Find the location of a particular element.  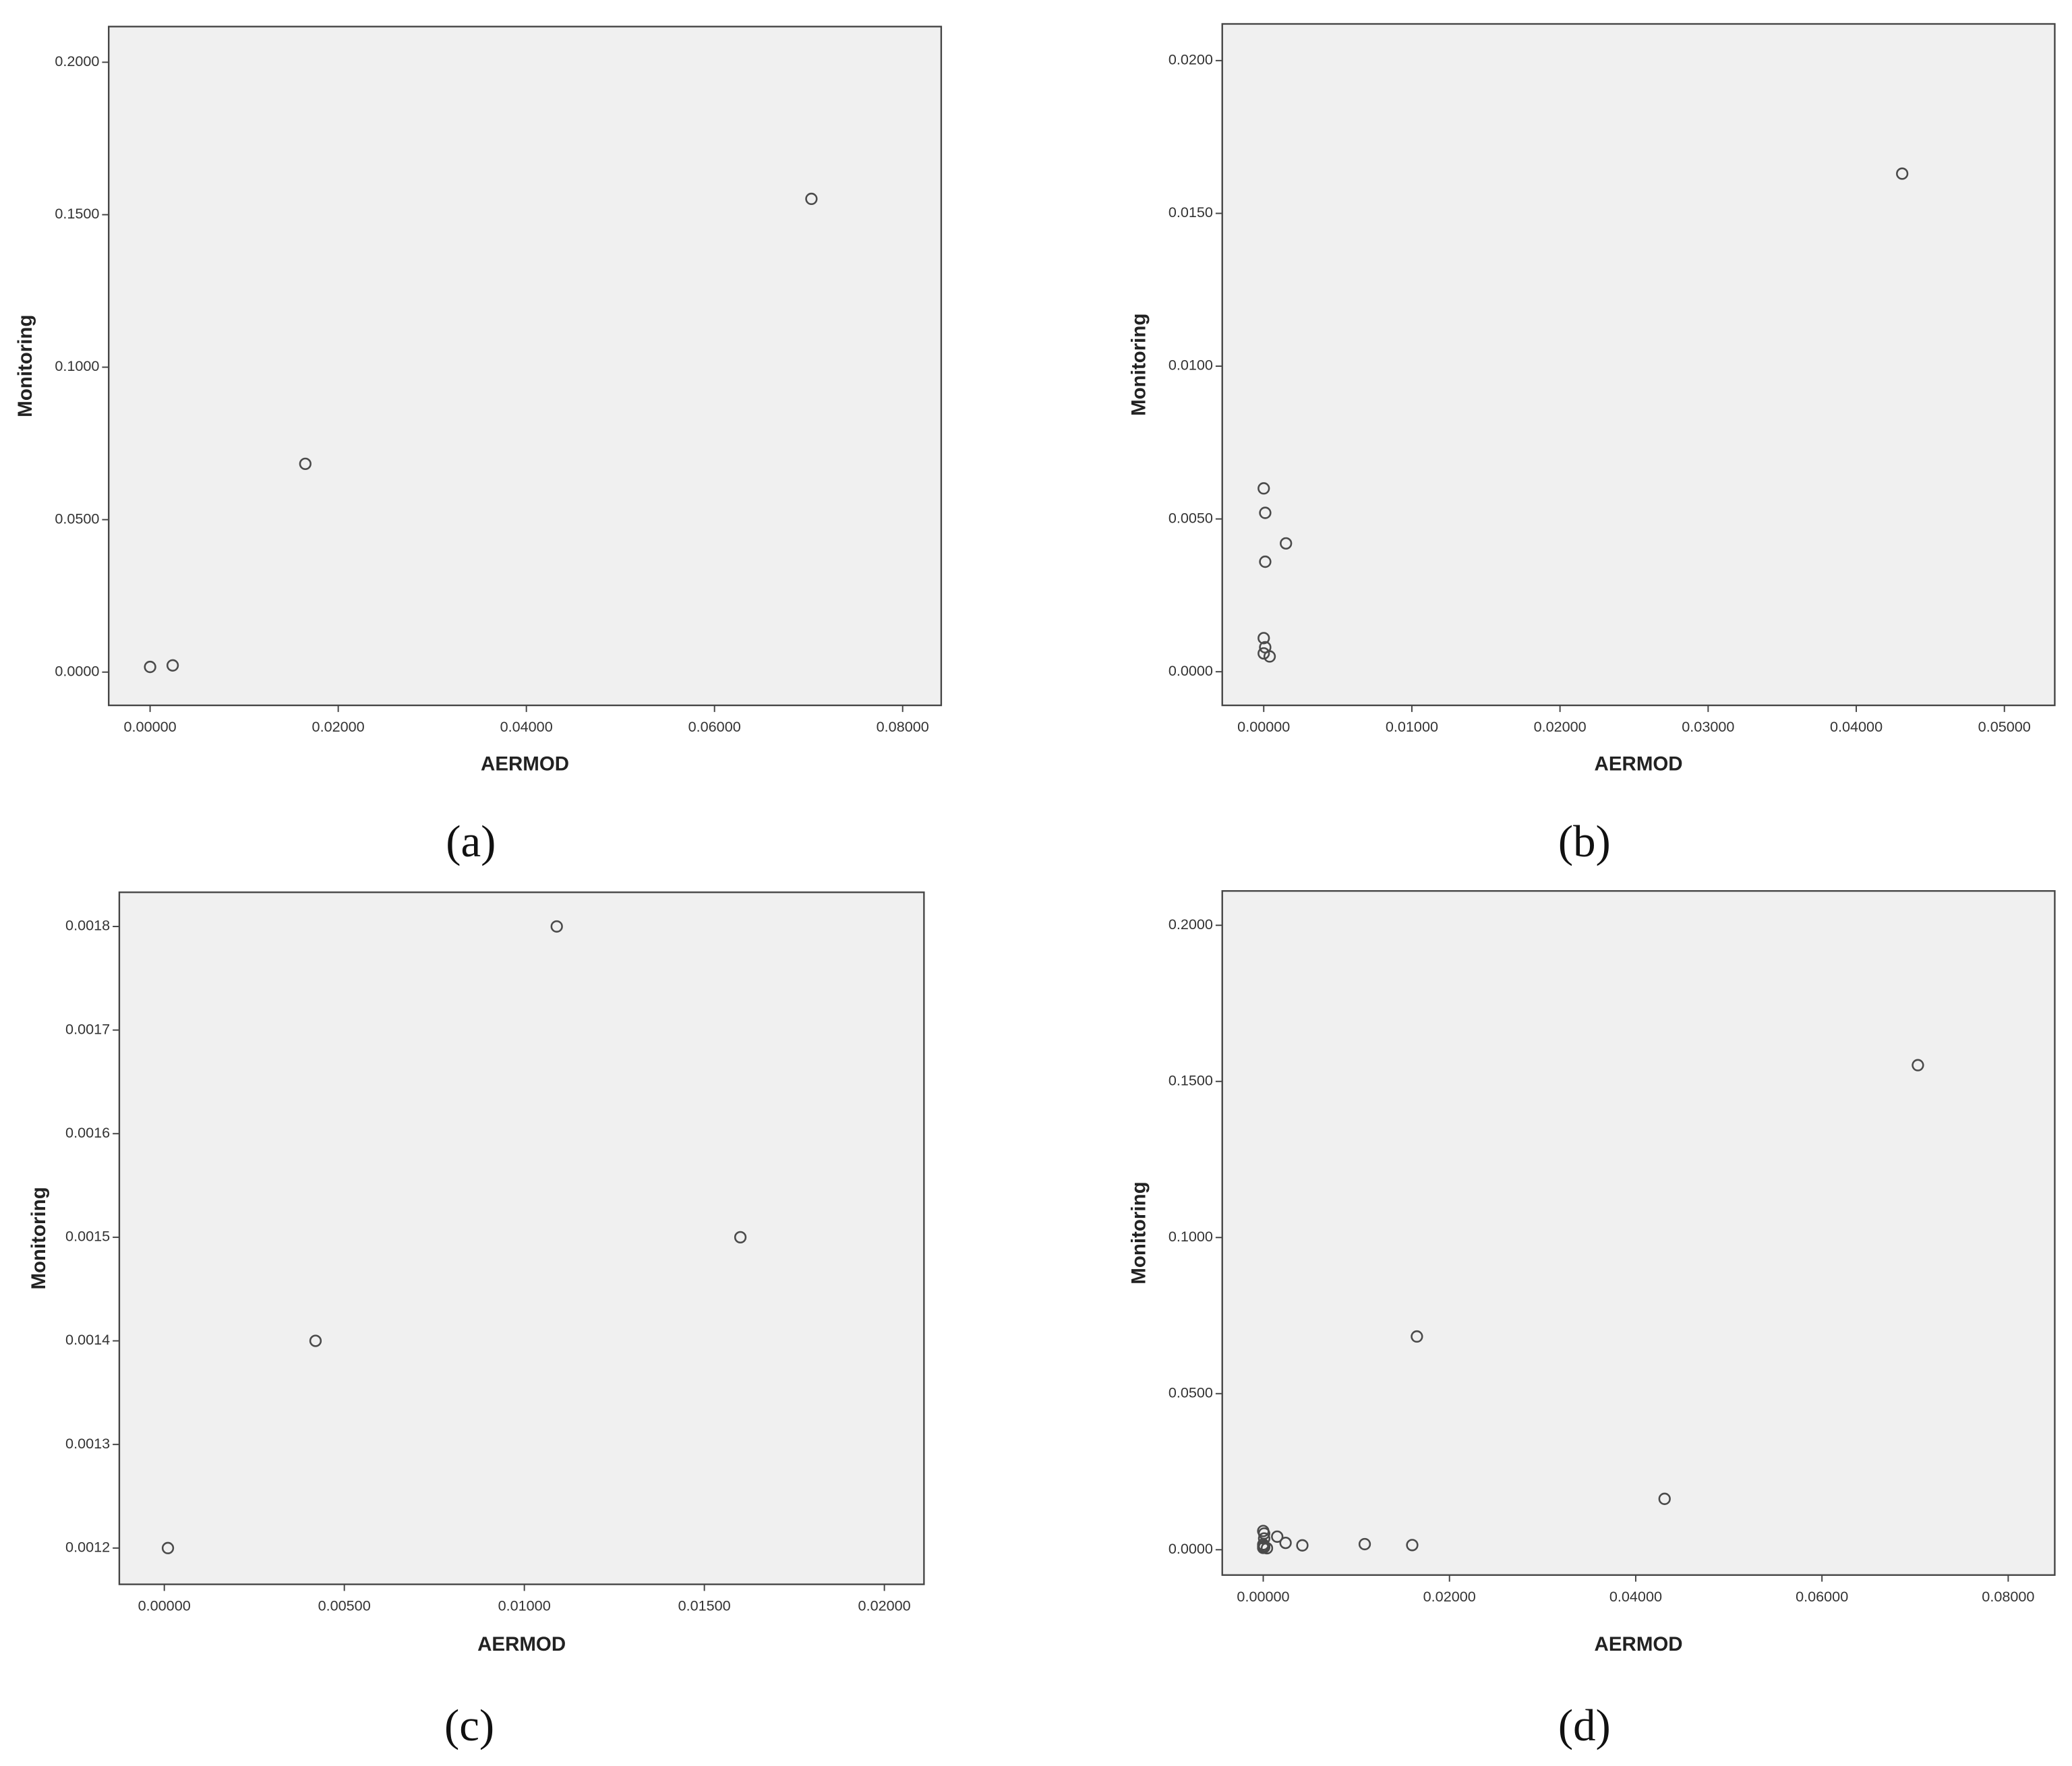

panel-caption: (c) is located at coordinates (469, 1725).